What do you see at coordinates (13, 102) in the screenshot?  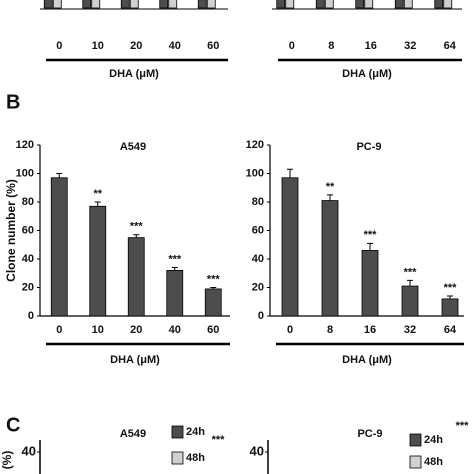 I see `panel-label: B` at bounding box center [13, 102].